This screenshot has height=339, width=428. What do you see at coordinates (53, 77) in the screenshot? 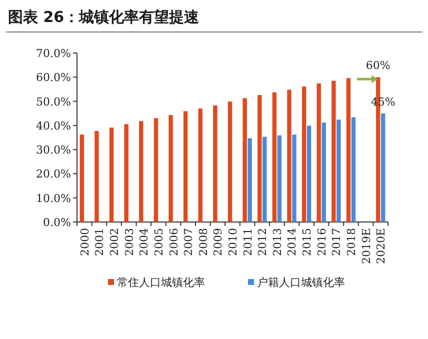
I see `y-tick-label: 60.0%` at bounding box center [53, 77].